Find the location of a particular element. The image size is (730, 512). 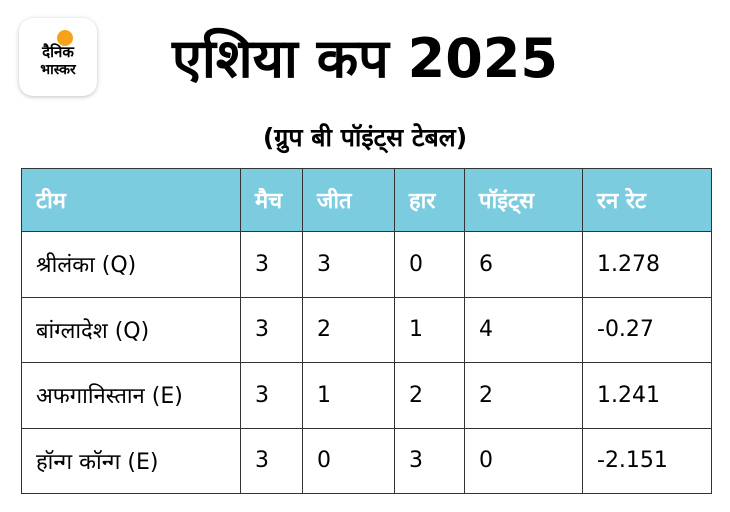

table-row: बांग्लादेश (Q) 3 2 1 4 -0.27 is located at coordinates (366, 329).